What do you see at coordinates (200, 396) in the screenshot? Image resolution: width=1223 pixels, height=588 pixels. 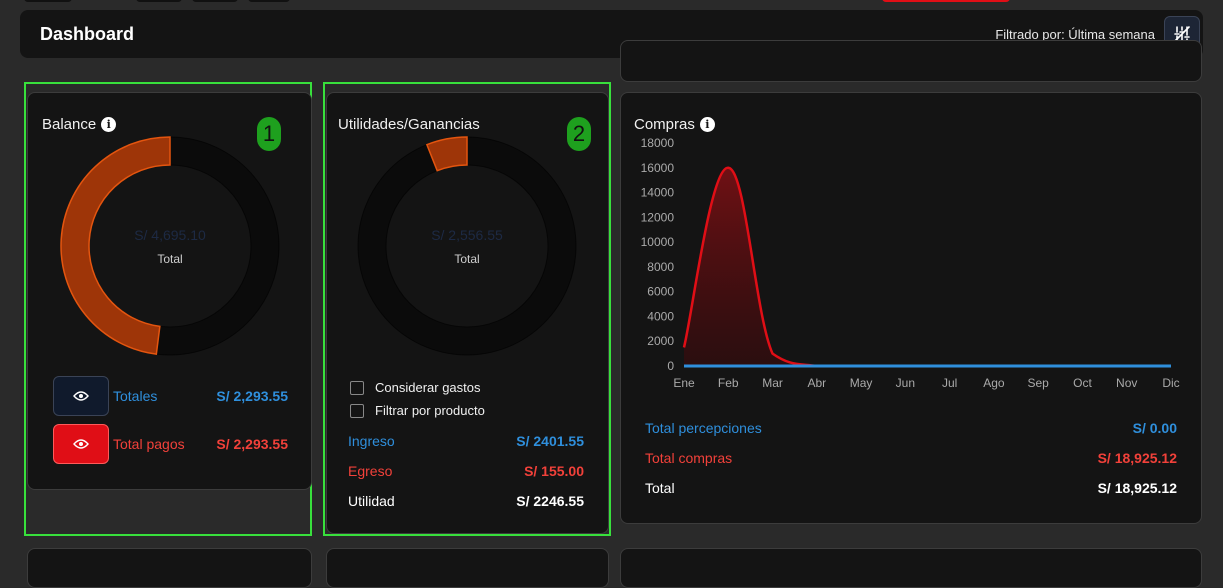 I see `totales-row: Totales S/ 2,293.55` at bounding box center [200, 396].